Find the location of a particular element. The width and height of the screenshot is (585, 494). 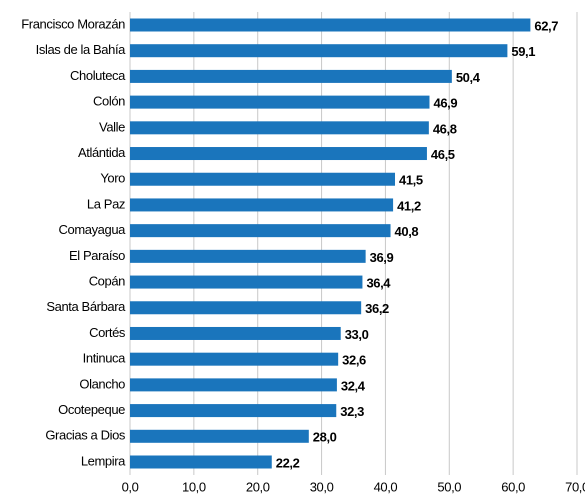

data-label: 50,4 is located at coordinates (468, 77).